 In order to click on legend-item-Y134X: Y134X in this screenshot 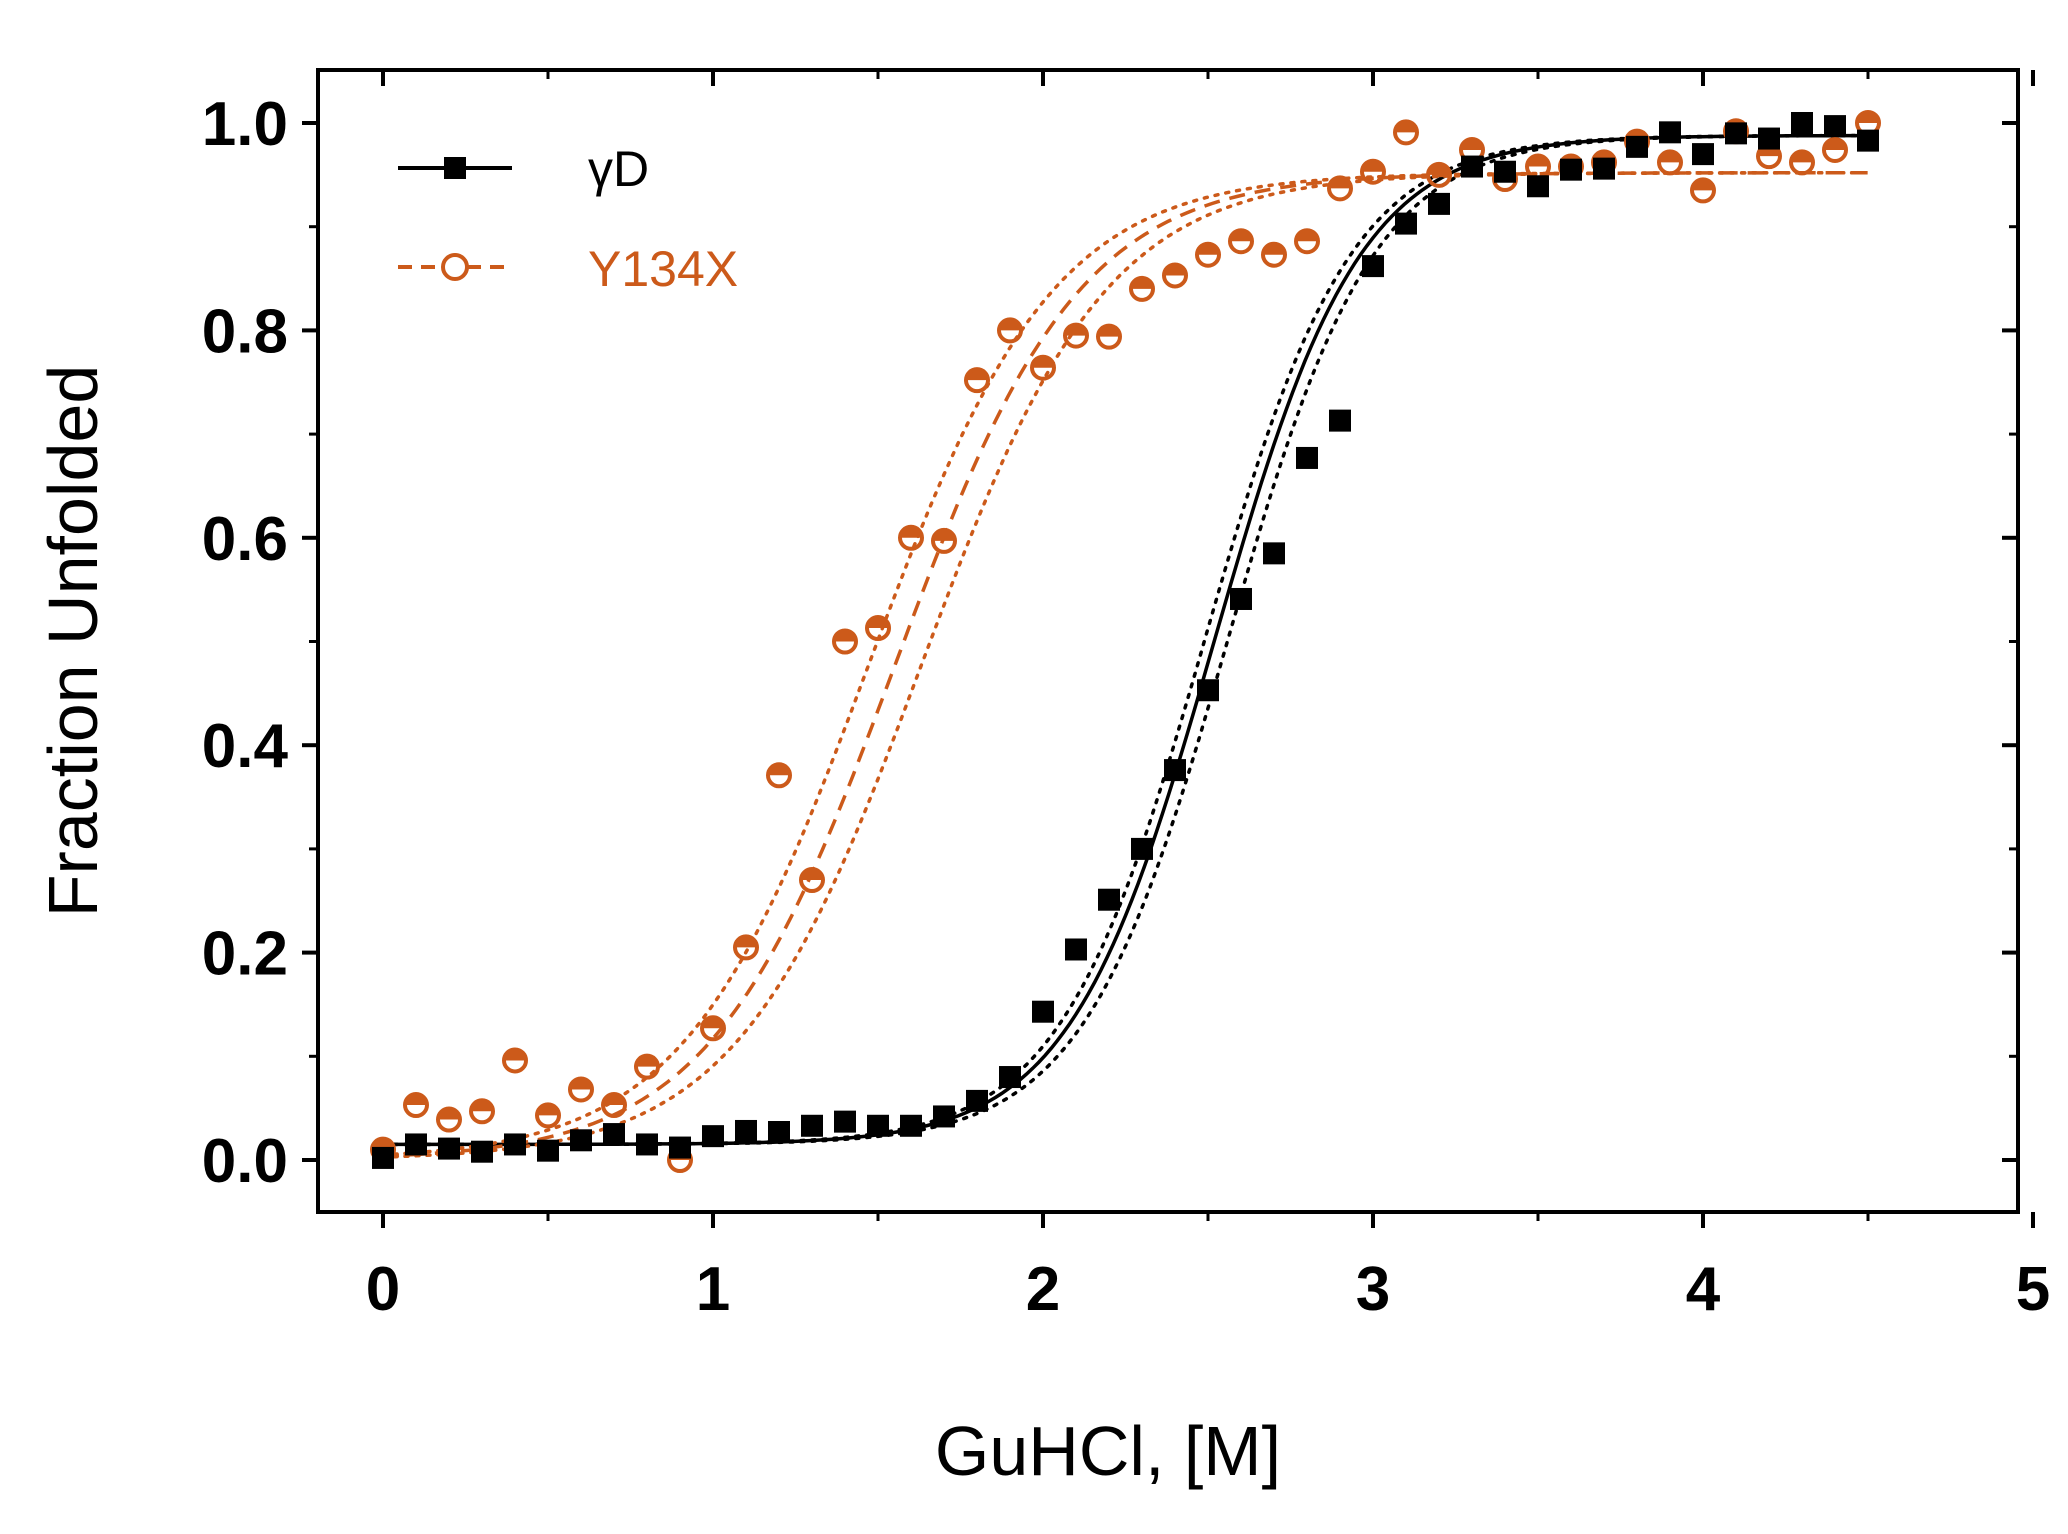, I will do `click(568, 269)`.